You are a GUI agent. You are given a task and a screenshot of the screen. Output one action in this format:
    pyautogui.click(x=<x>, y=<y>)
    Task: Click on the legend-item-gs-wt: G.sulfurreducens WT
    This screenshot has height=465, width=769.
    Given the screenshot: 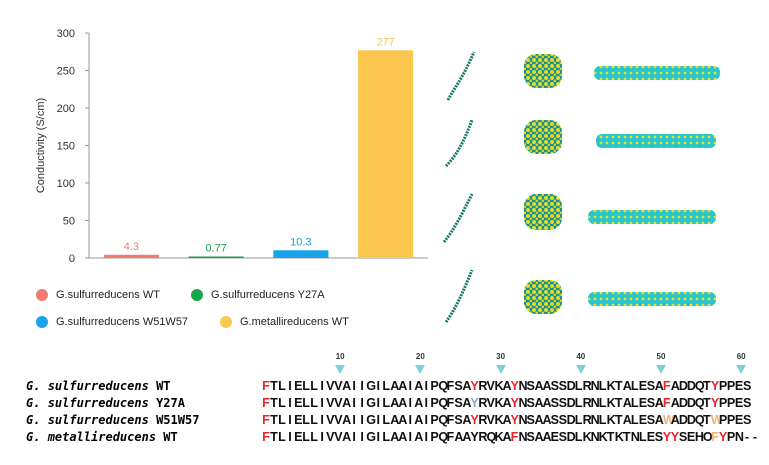 What is the action you would take?
    pyautogui.click(x=98, y=295)
    